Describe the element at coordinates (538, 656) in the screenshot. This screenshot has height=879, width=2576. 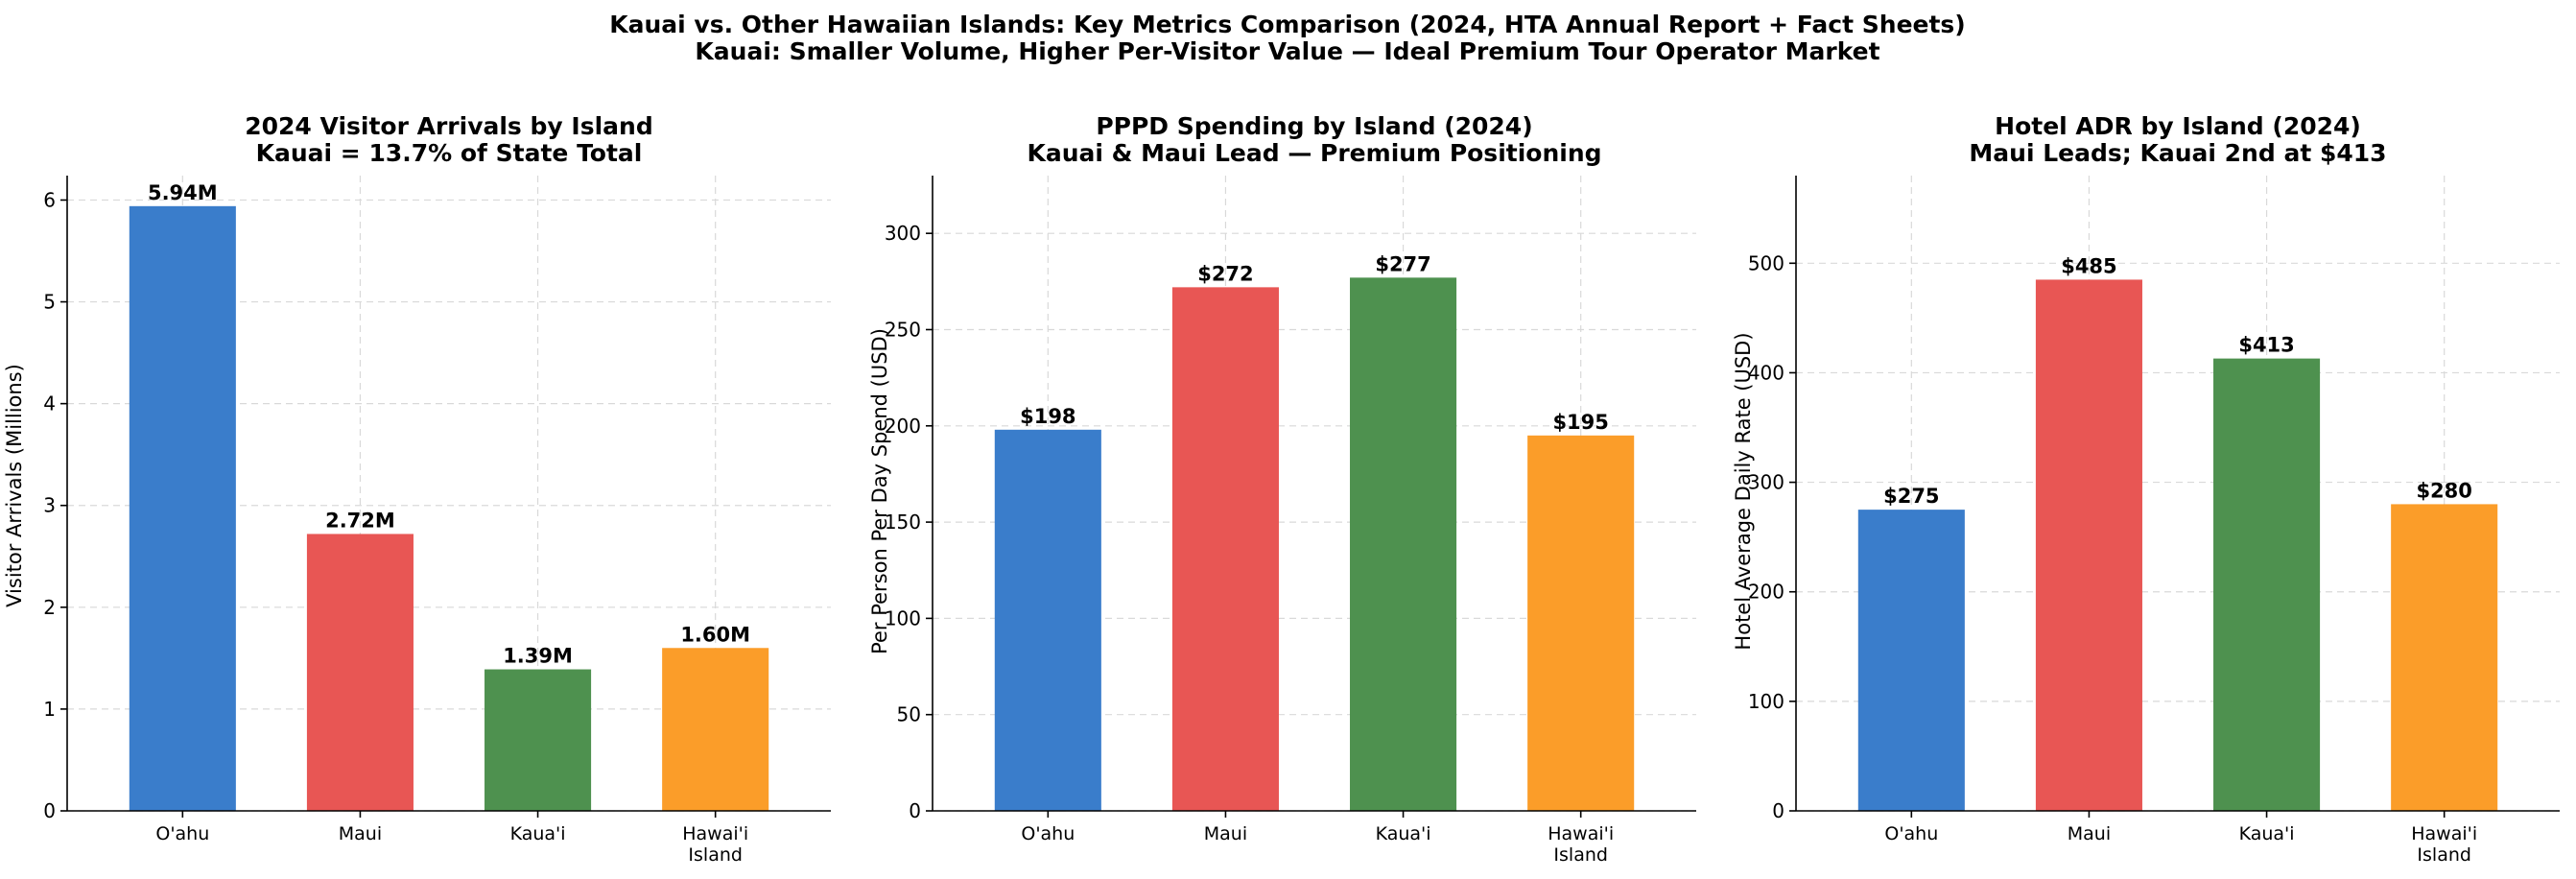
I see `data-label: 1.39M` at that location.